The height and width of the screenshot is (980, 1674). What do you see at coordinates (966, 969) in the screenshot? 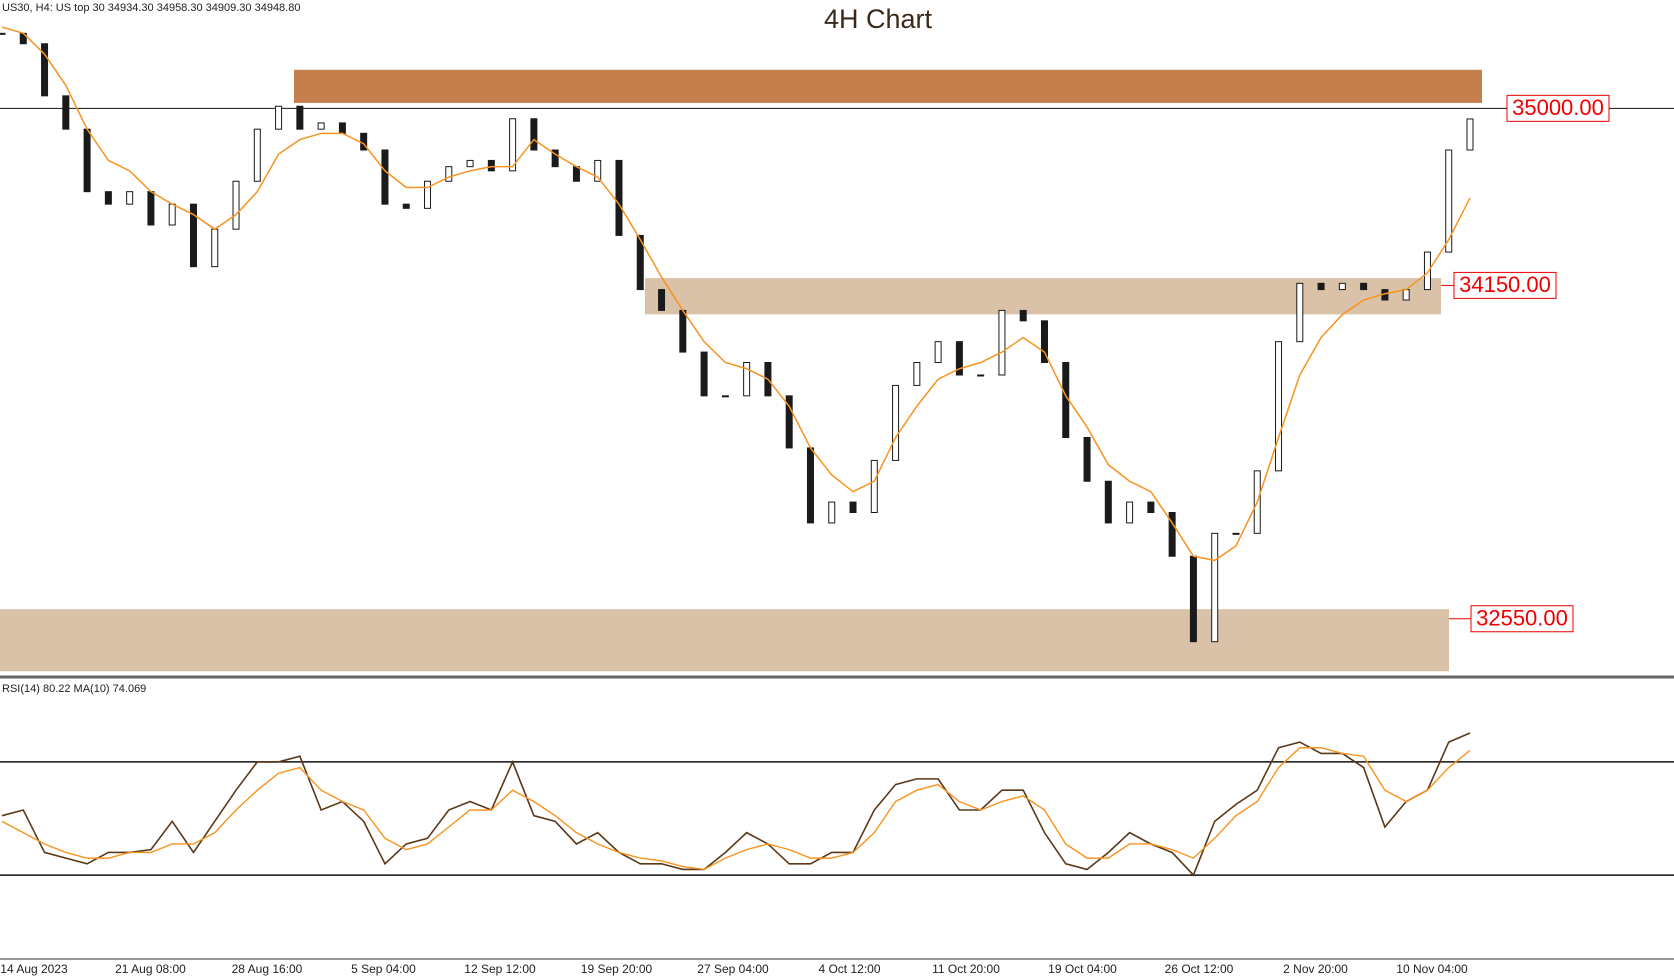
I see `x-tick-label: 11 Oct 20:00` at bounding box center [966, 969].